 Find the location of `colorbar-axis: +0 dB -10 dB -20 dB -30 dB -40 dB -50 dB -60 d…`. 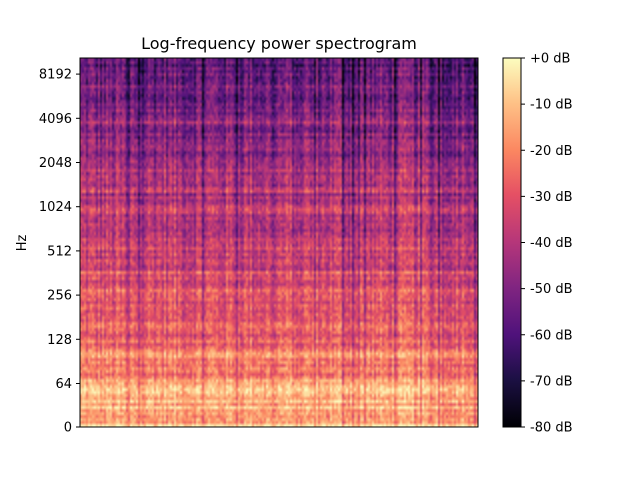

colorbar-axis: +0 dB -10 dB -20 dB -30 dB -40 dB -50 dB -60 d… is located at coordinates (547, 244).